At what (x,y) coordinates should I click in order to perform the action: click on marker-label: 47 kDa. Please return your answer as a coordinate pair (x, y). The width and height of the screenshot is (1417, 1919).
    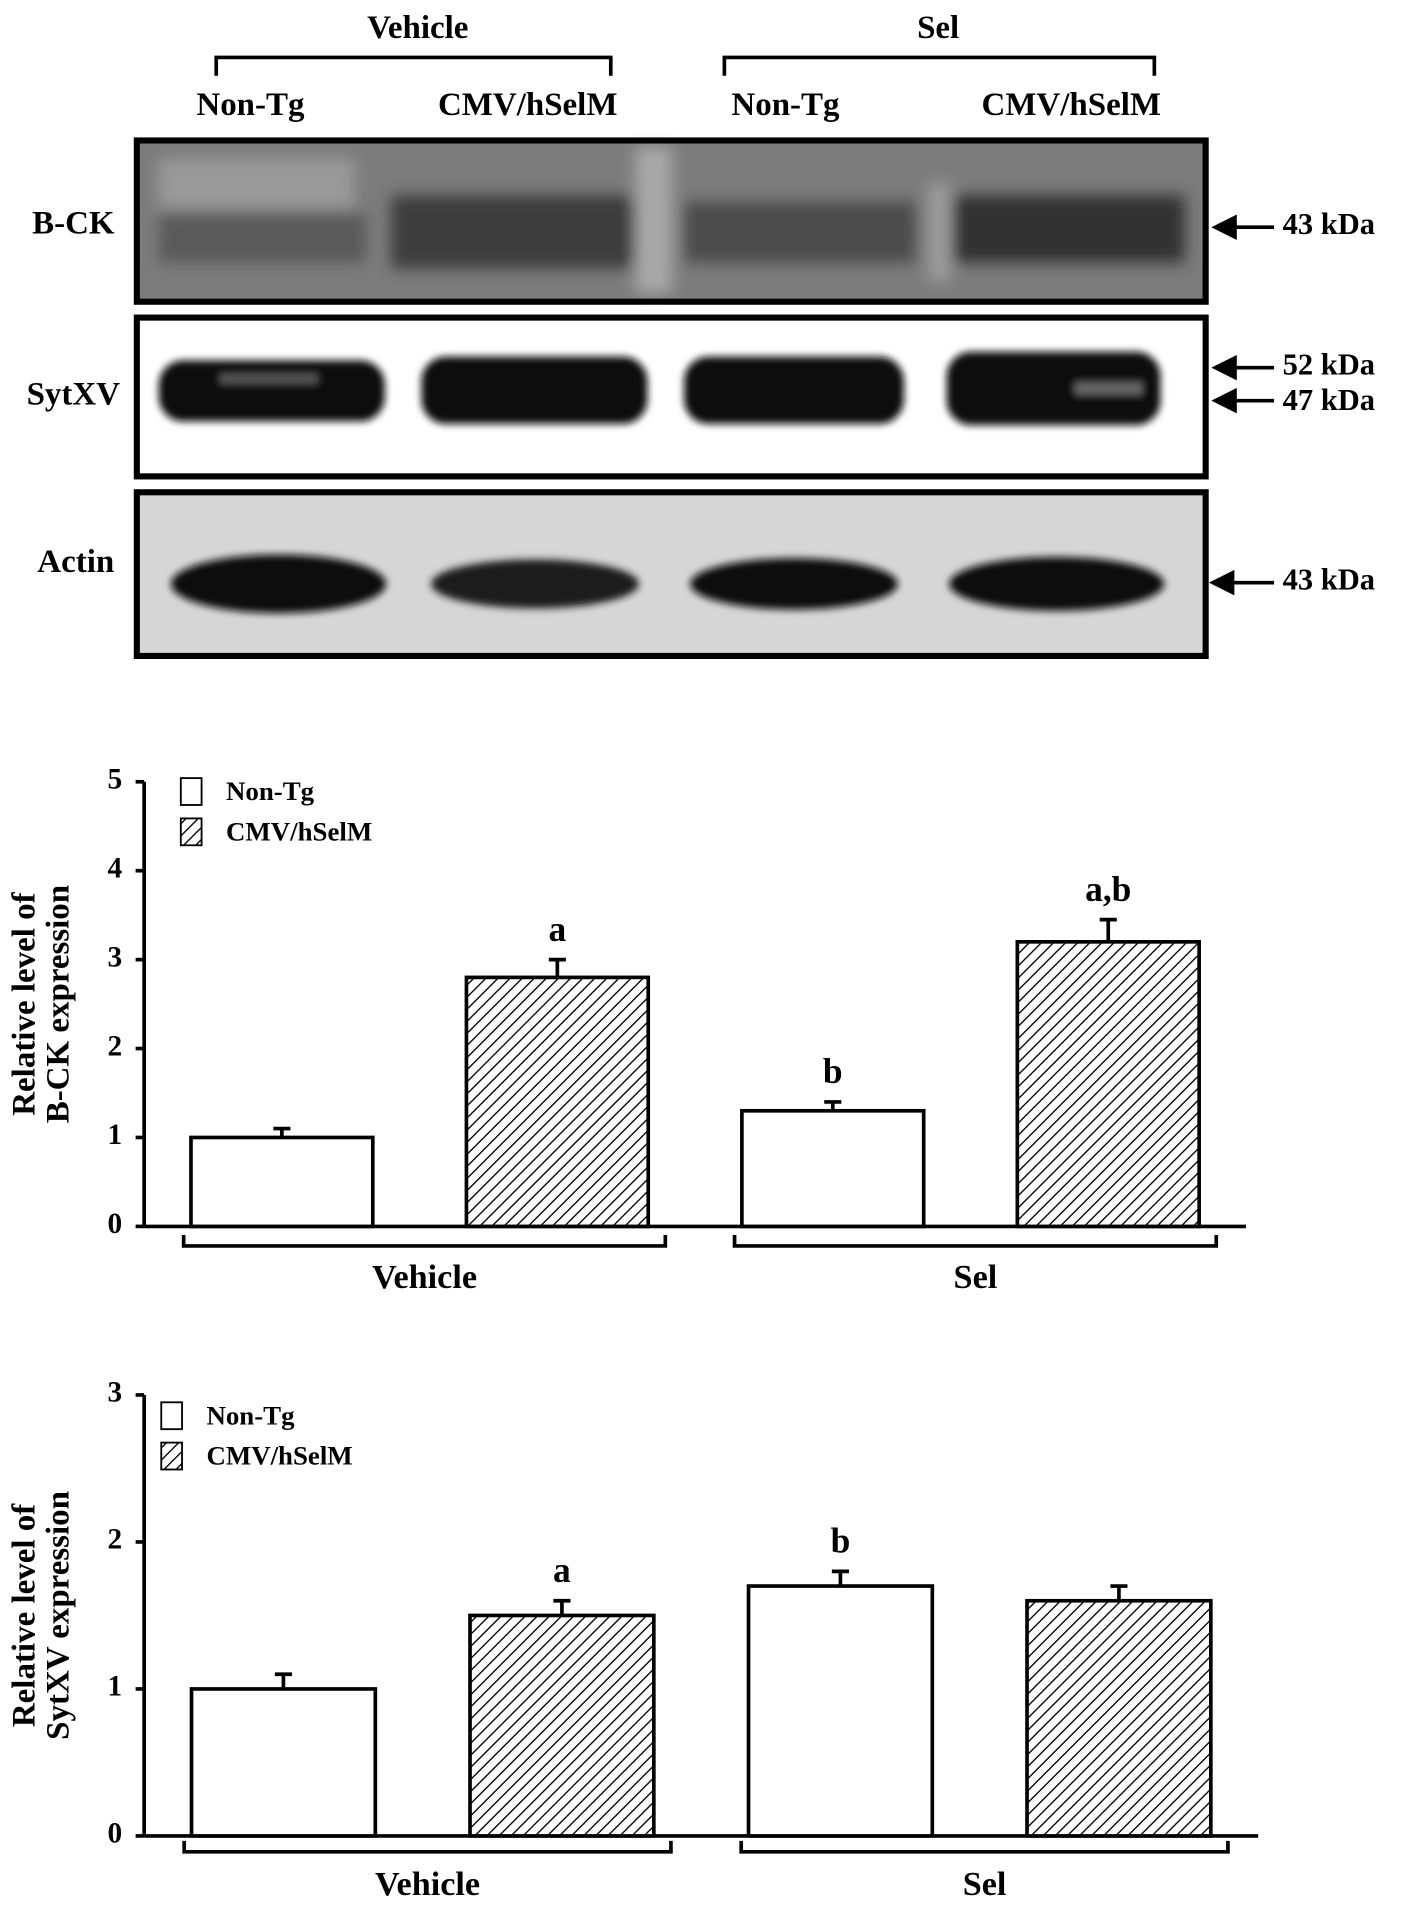
    Looking at the image, I should click on (1329, 400).